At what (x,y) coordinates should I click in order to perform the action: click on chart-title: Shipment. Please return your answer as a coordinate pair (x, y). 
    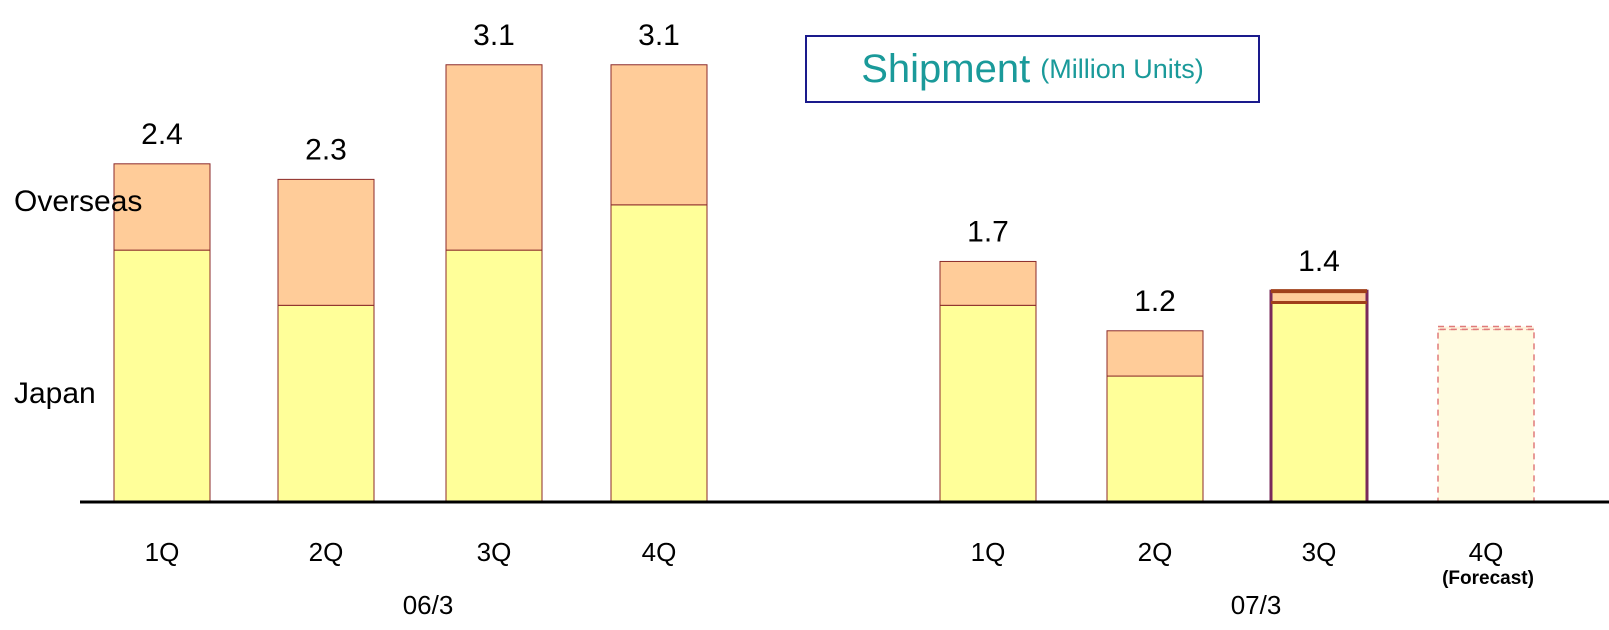
    Looking at the image, I should click on (946, 68).